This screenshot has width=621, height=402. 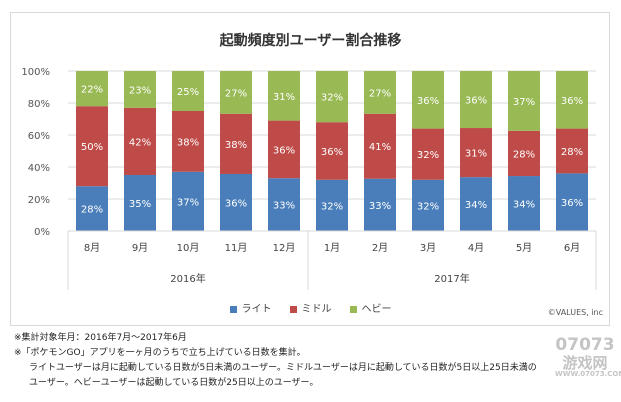 What do you see at coordinates (92, 248) in the screenshot?
I see `x-tick-label: 8月` at bounding box center [92, 248].